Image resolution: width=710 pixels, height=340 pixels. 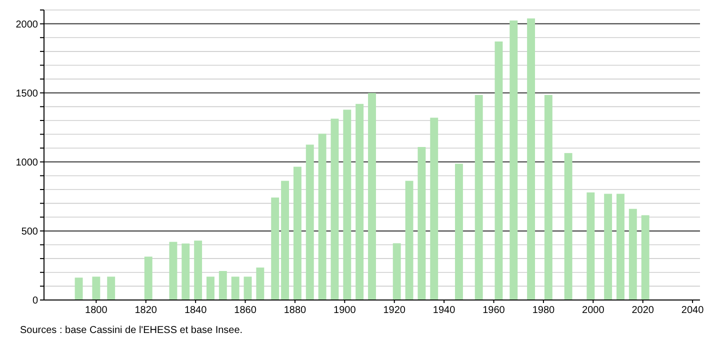 I want to click on x-tick-label: 2020, so click(x=643, y=310).